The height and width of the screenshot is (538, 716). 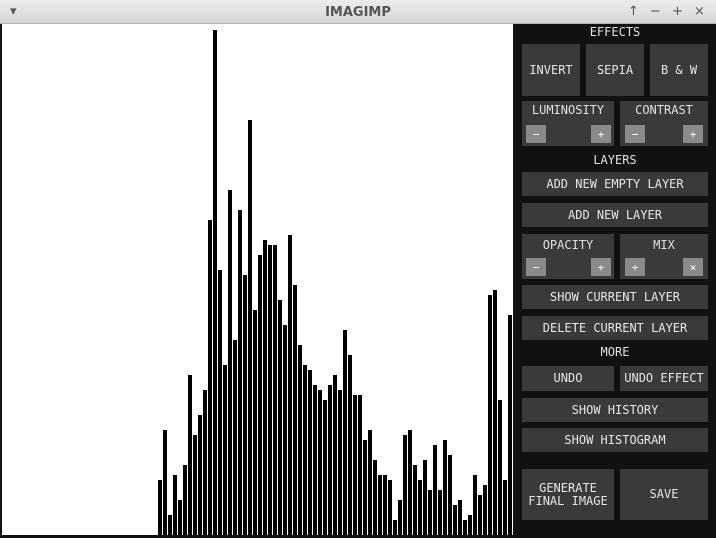 I want to click on show-layer-button: SHOW CURRENT LAYER, so click(x=615, y=297).